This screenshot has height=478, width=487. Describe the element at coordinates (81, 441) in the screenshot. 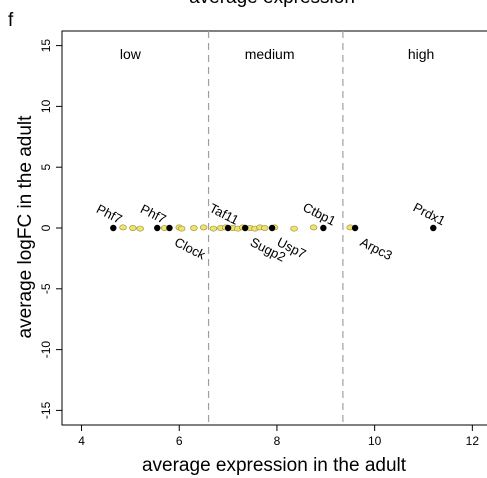

I see `x-tick-label: 4` at that location.